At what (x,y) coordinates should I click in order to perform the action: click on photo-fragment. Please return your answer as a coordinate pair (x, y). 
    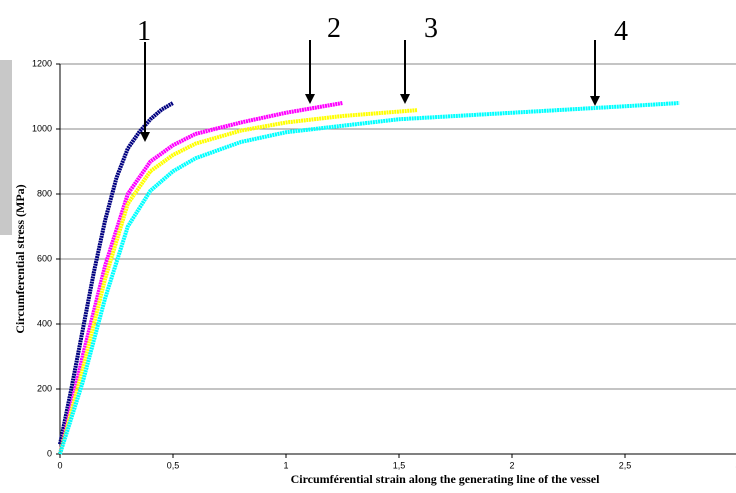
    Looking at the image, I should click on (6, 147).